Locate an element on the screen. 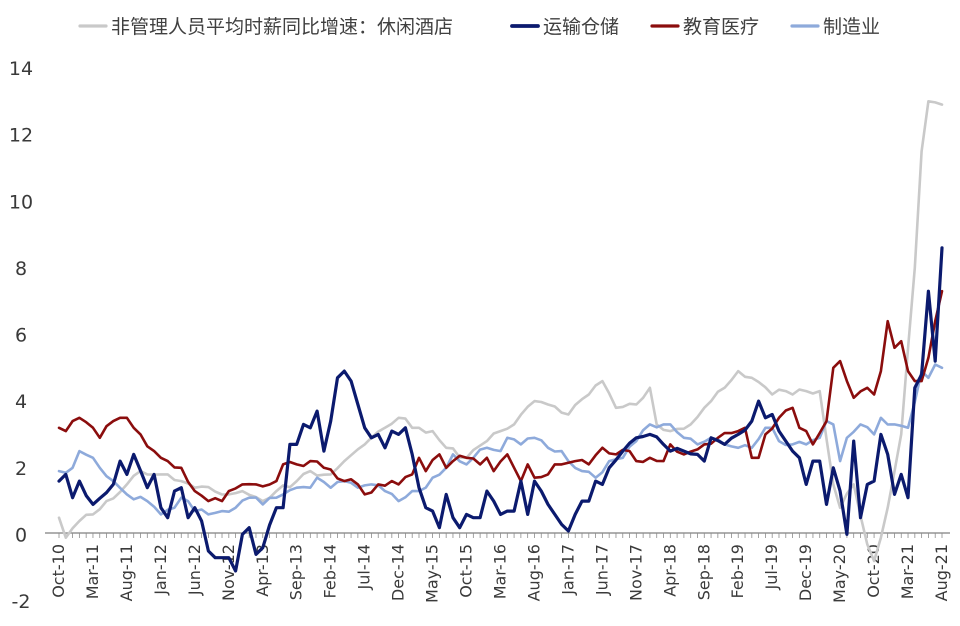 This screenshot has height=626, width=960. x-tick-label: Nov-17 is located at coordinates (635, 572).